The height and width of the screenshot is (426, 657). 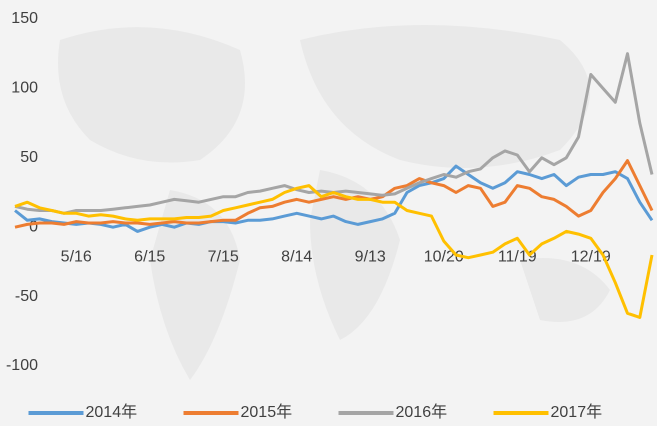 I want to click on legend-label: 2017年, so click(x=577, y=412).